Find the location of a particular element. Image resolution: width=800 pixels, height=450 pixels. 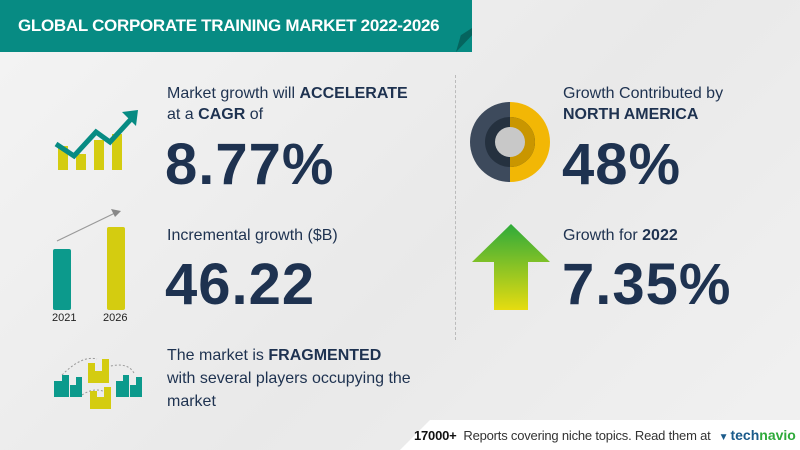

bar-label-2026: 2026 is located at coordinates (115, 318).